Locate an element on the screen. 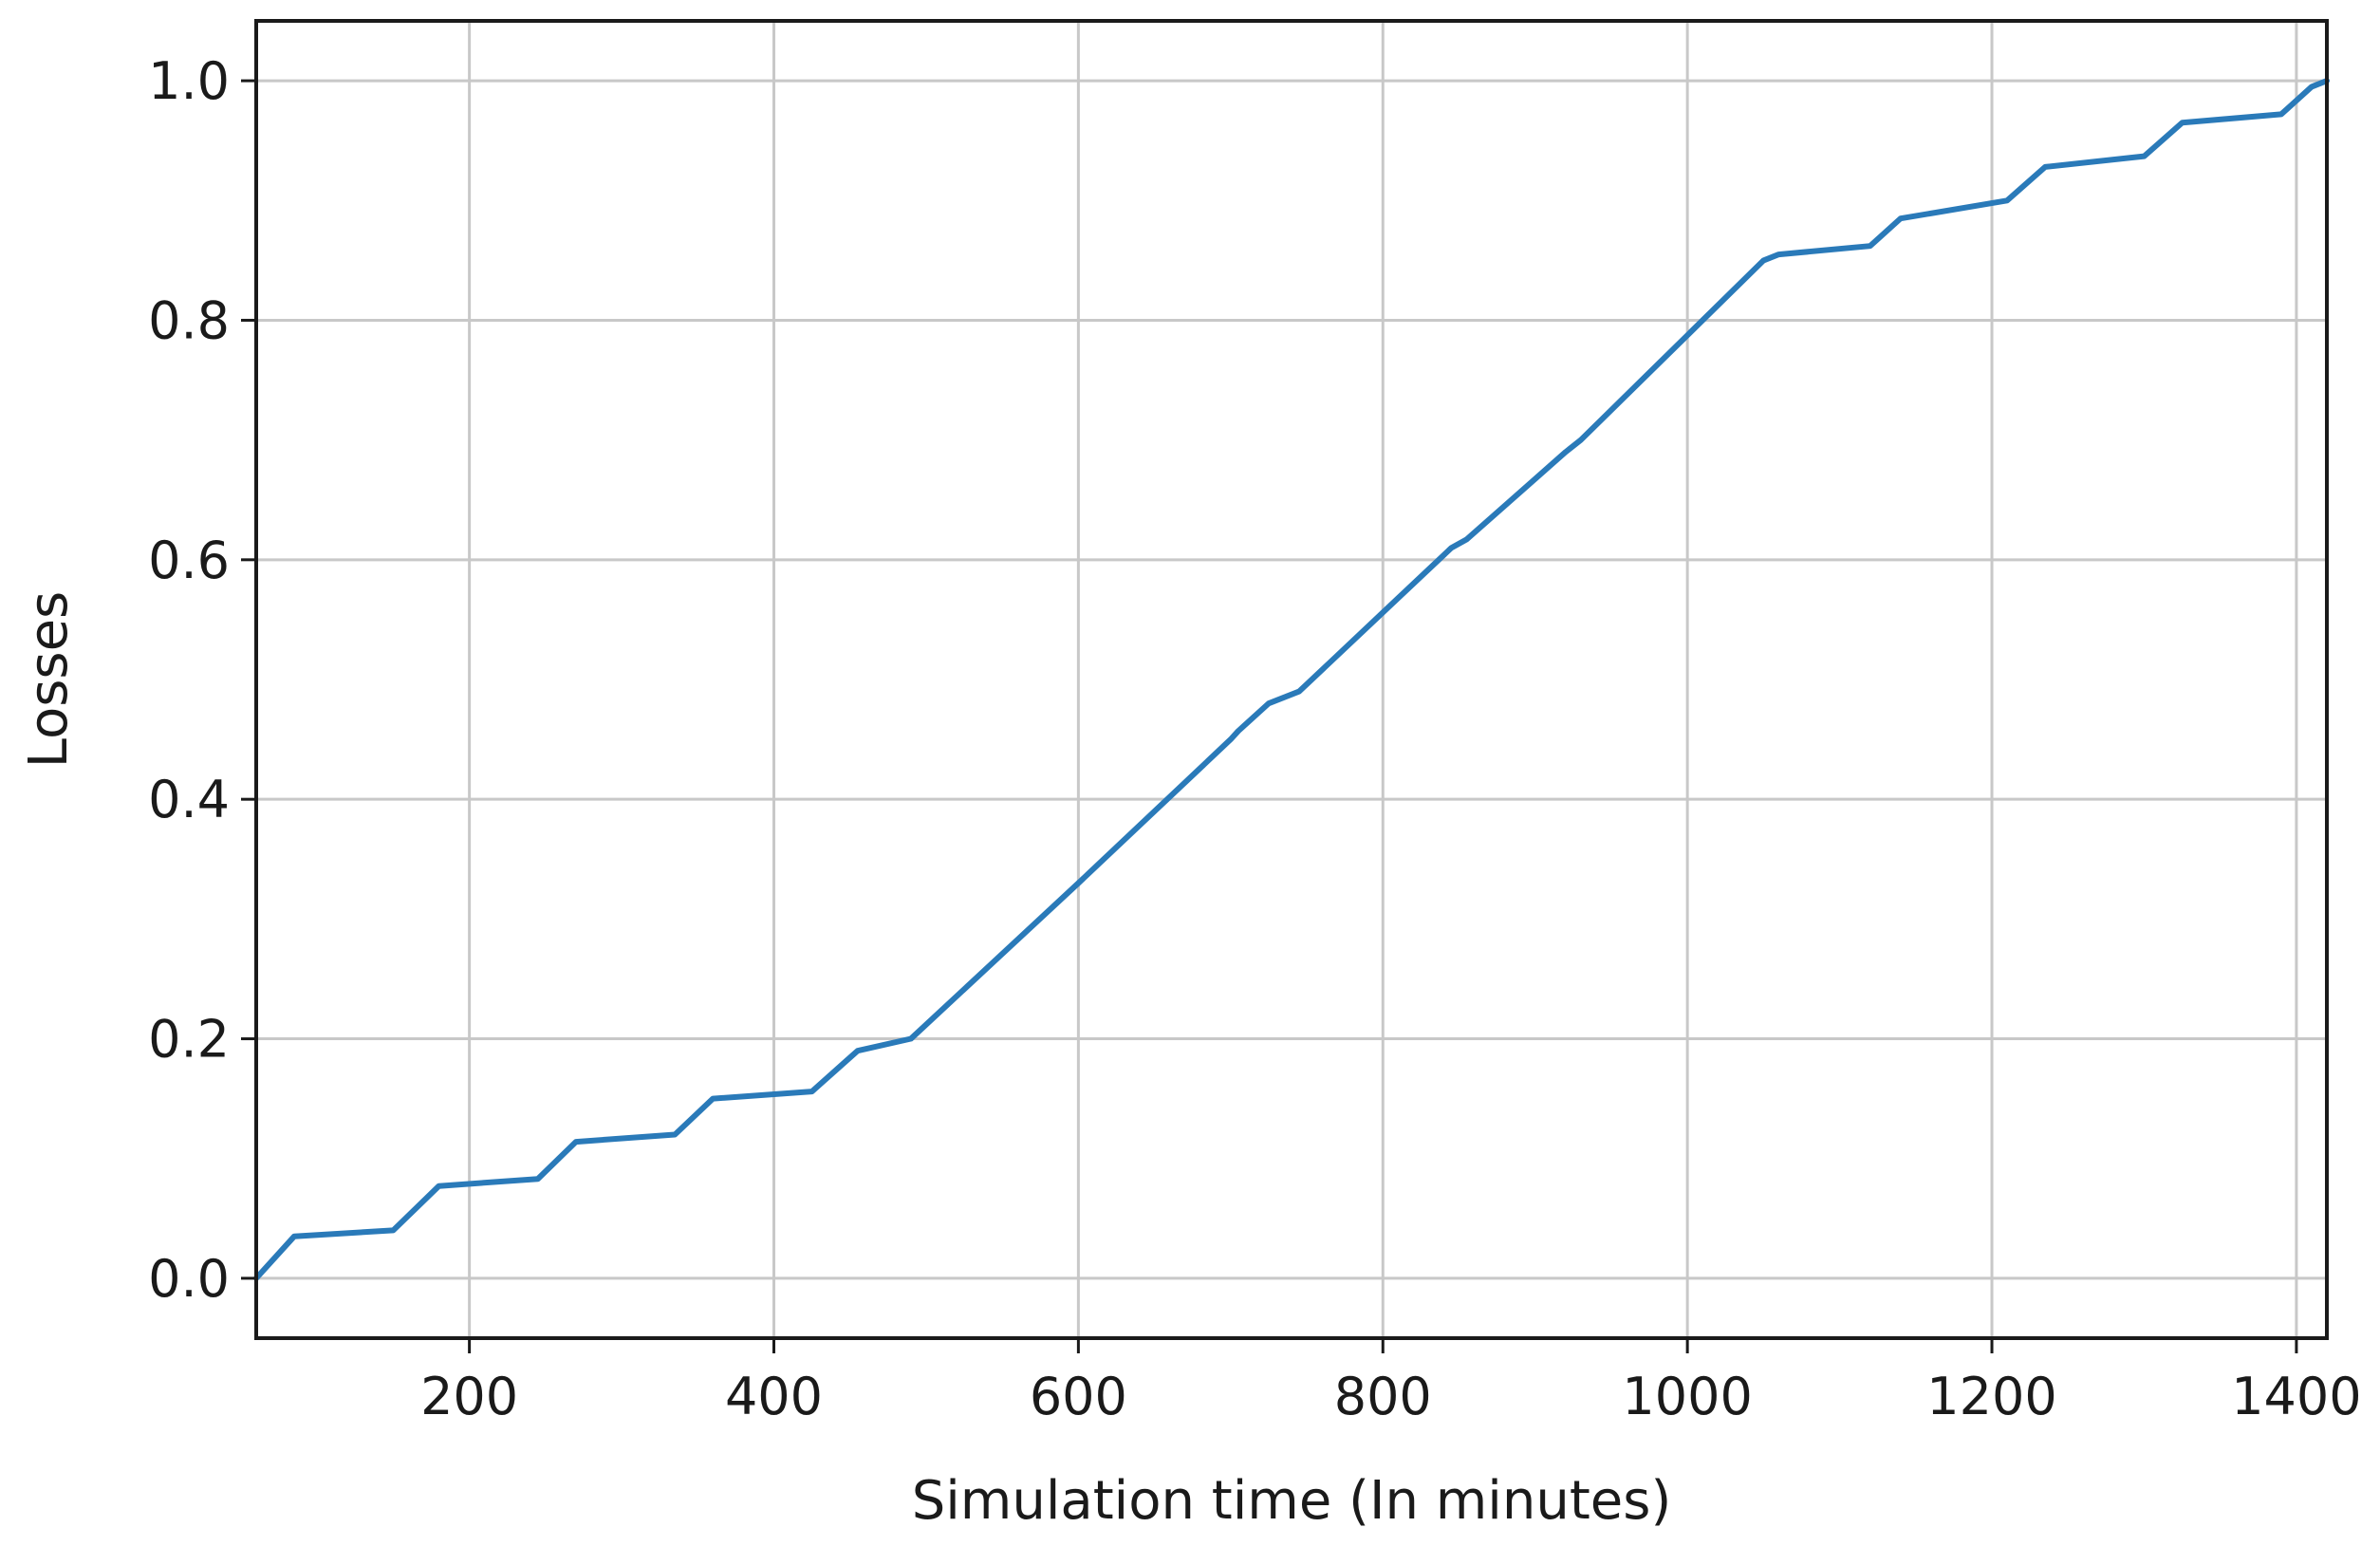  x-tick-label: 400 is located at coordinates (774, 1396).